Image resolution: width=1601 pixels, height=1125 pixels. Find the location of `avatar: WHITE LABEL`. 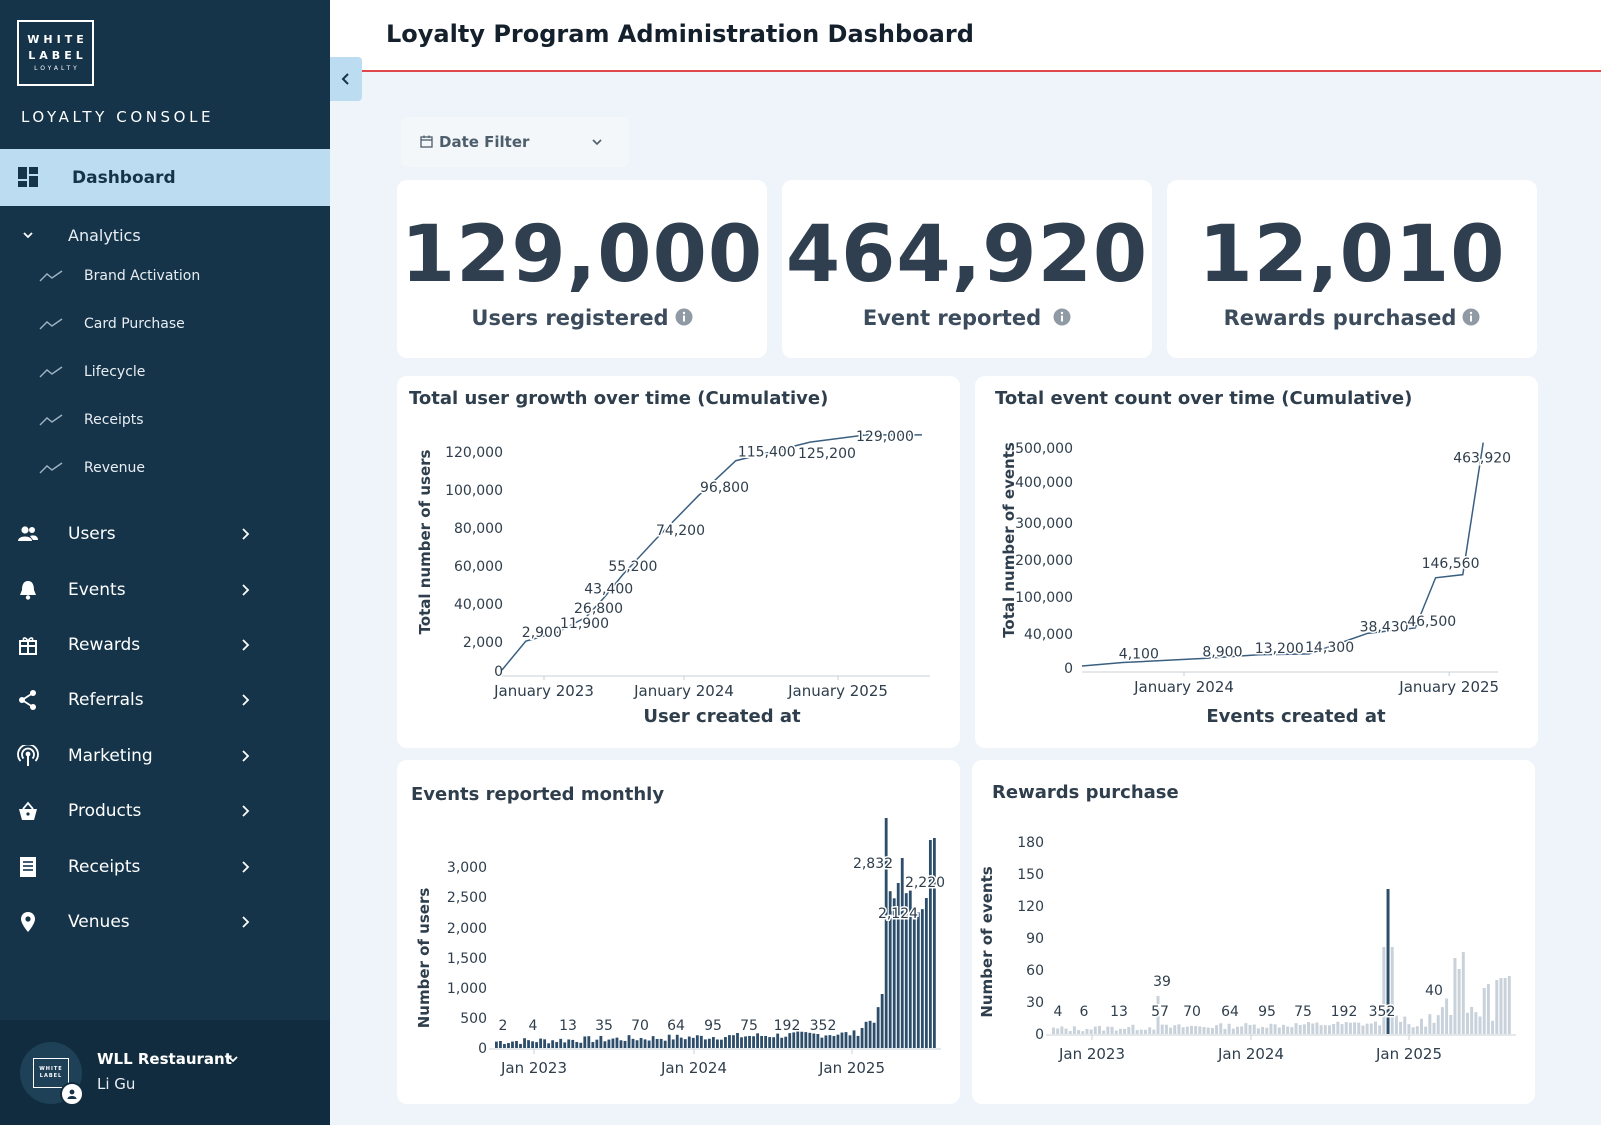

avatar: WHITE LABEL is located at coordinates (52, 1074).